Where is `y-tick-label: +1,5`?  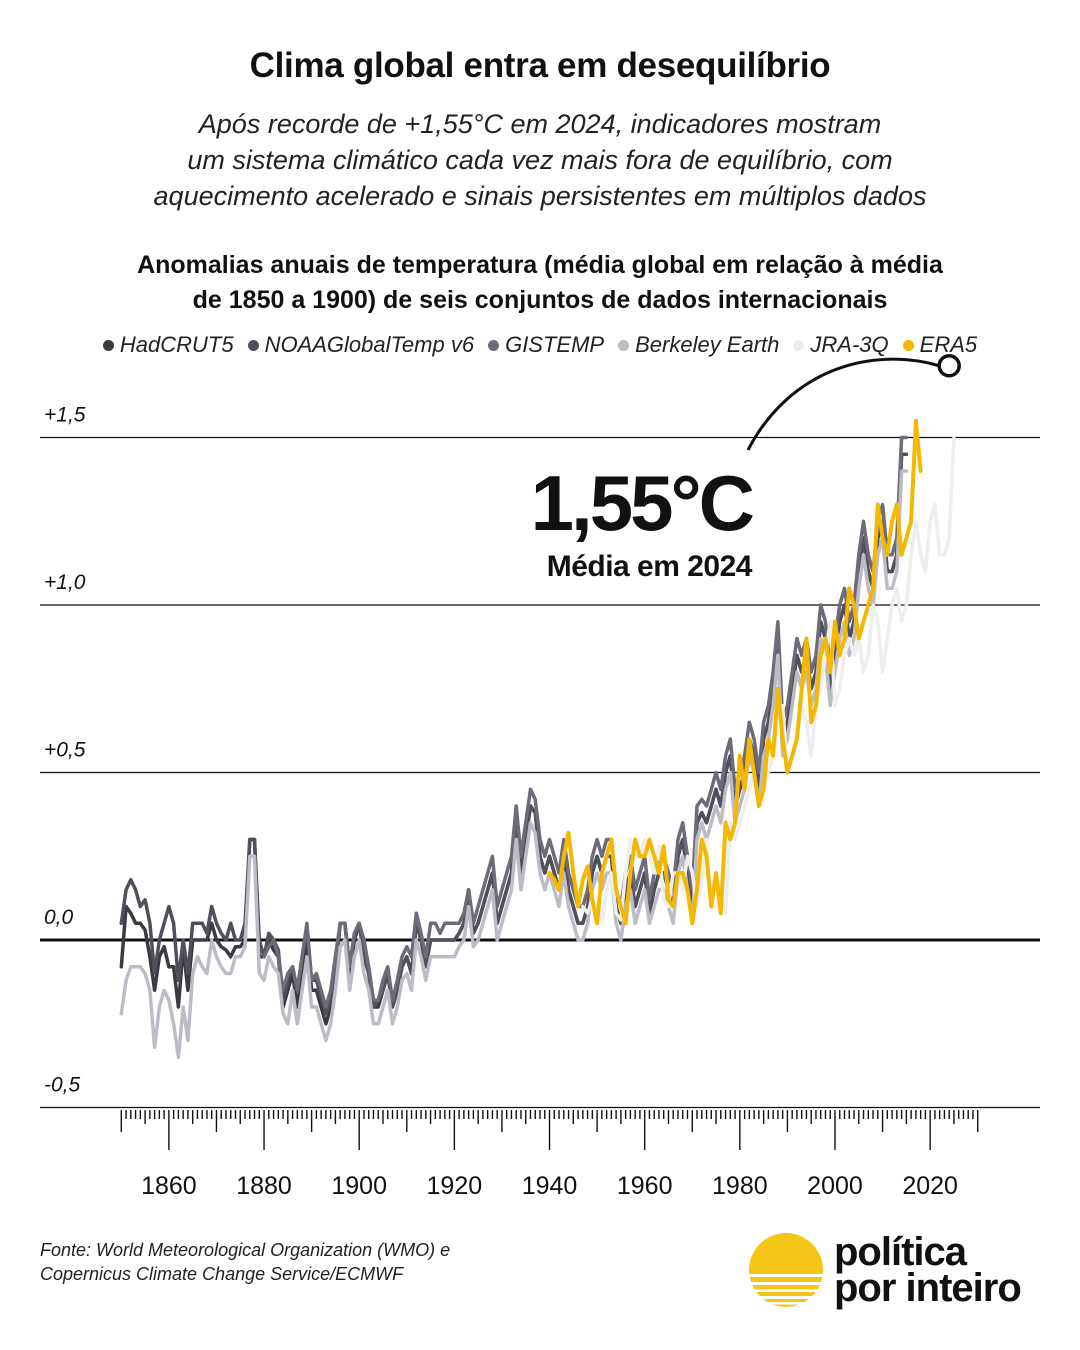
y-tick-label: +1,5 is located at coordinates (65, 415).